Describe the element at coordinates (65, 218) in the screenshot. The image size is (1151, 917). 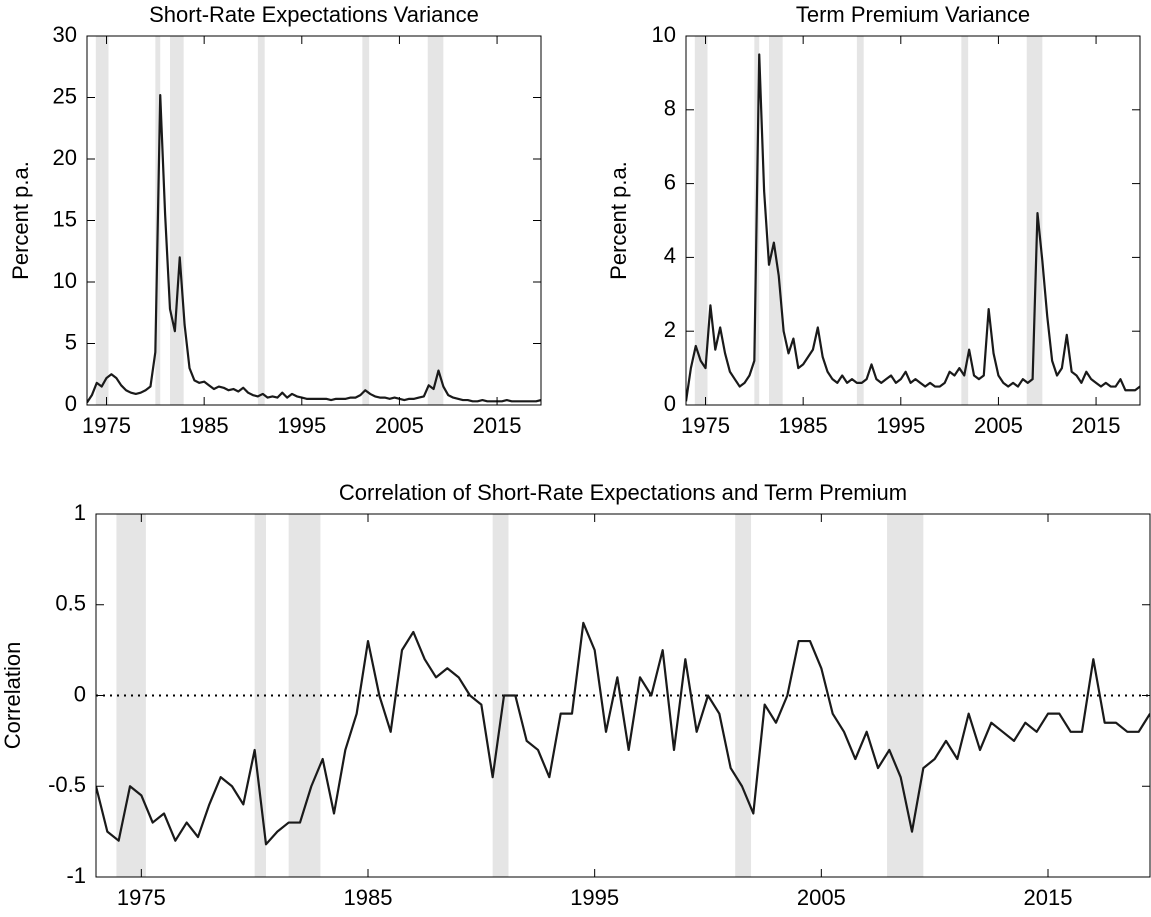
I see `y-tick-label: 15` at that location.